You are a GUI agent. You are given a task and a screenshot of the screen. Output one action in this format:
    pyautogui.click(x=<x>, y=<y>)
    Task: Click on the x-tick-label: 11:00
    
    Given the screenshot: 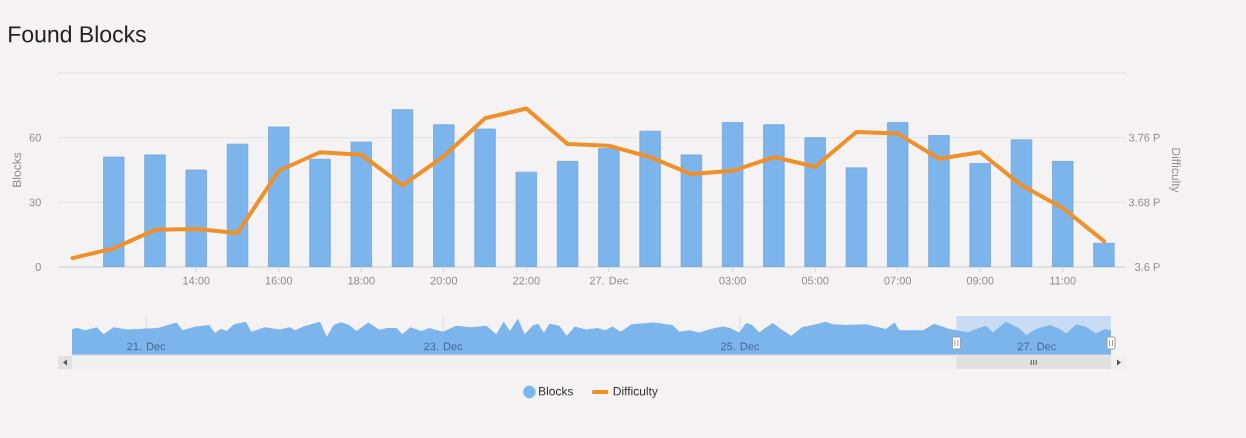 What is the action you would take?
    pyautogui.click(x=1063, y=280)
    